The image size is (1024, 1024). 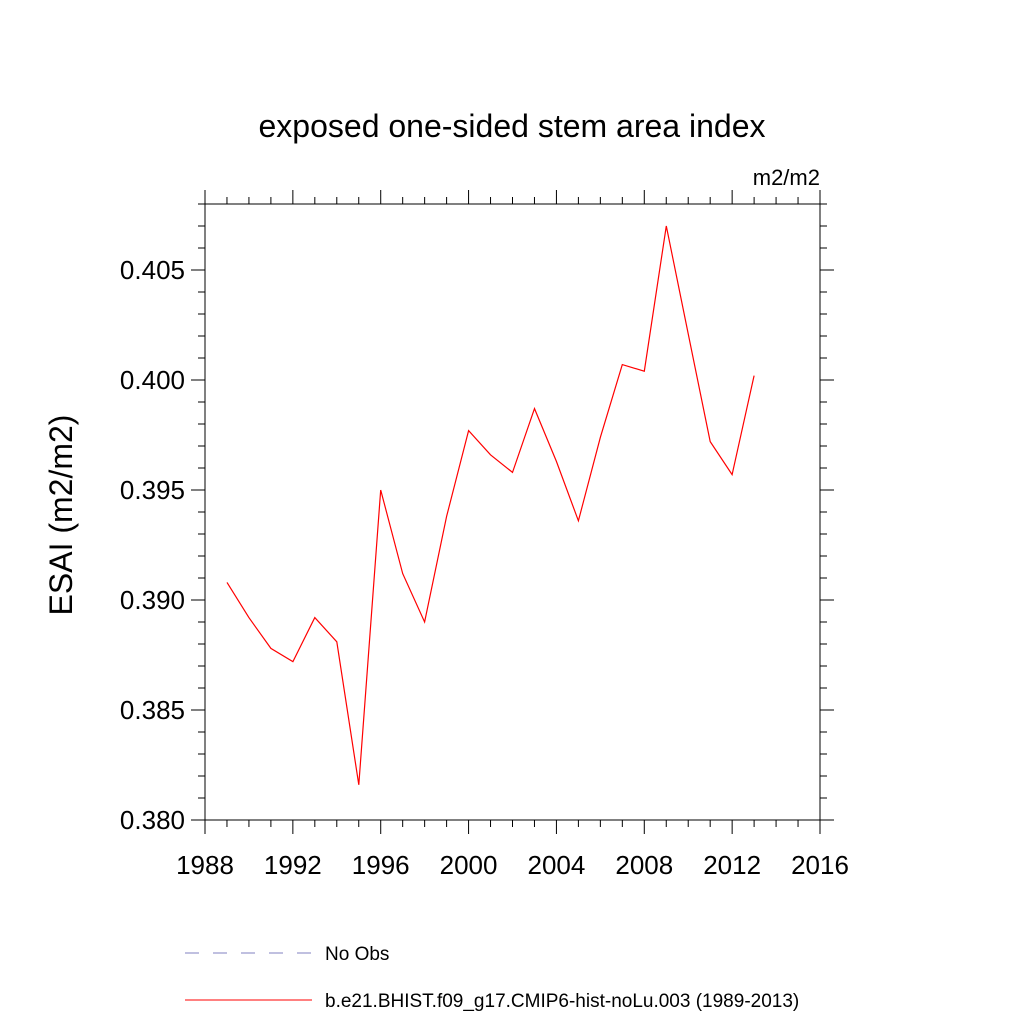 I want to click on y-tick-label: 0.385, so click(x=152, y=710).